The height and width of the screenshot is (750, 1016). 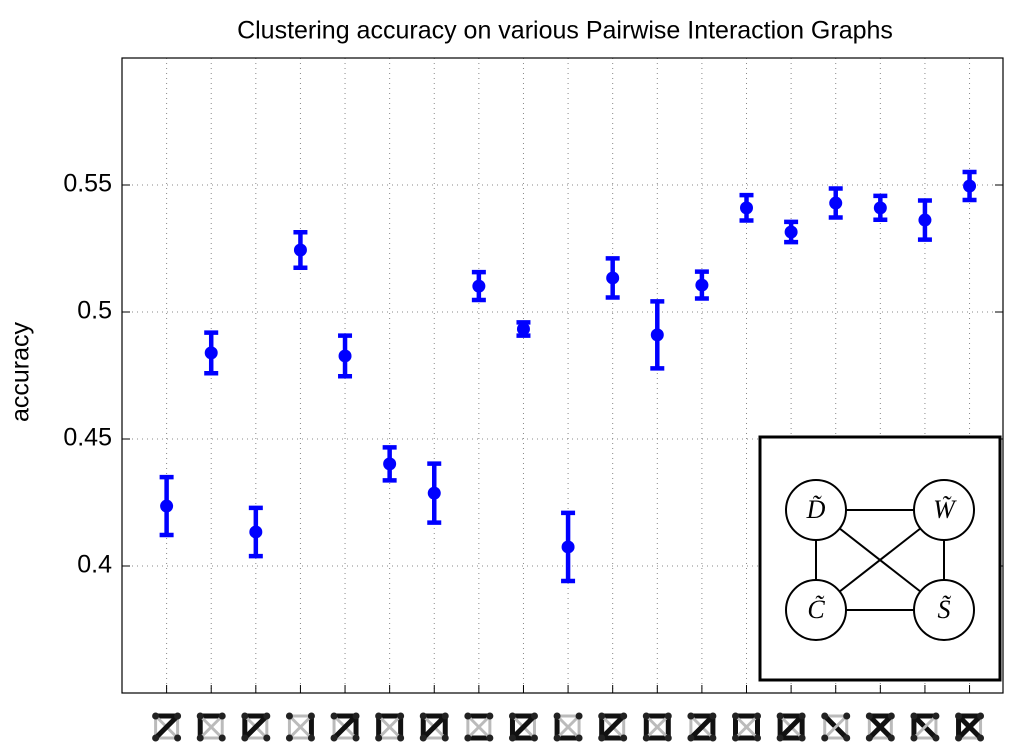 What do you see at coordinates (94, 565) in the screenshot?
I see `y-tick-label: 0.4` at bounding box center [94, 565].